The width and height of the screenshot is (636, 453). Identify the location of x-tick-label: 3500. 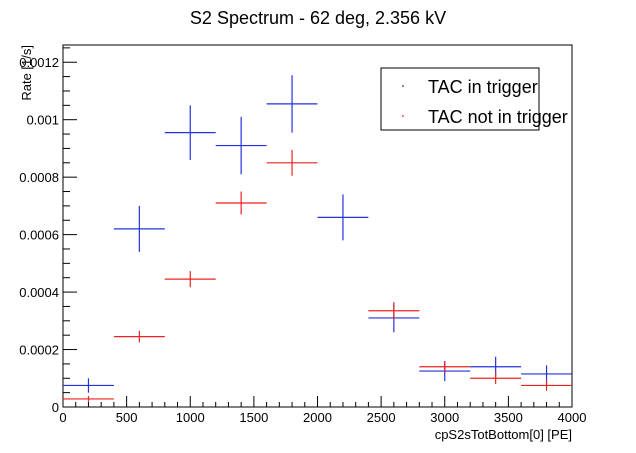
(508, 417).